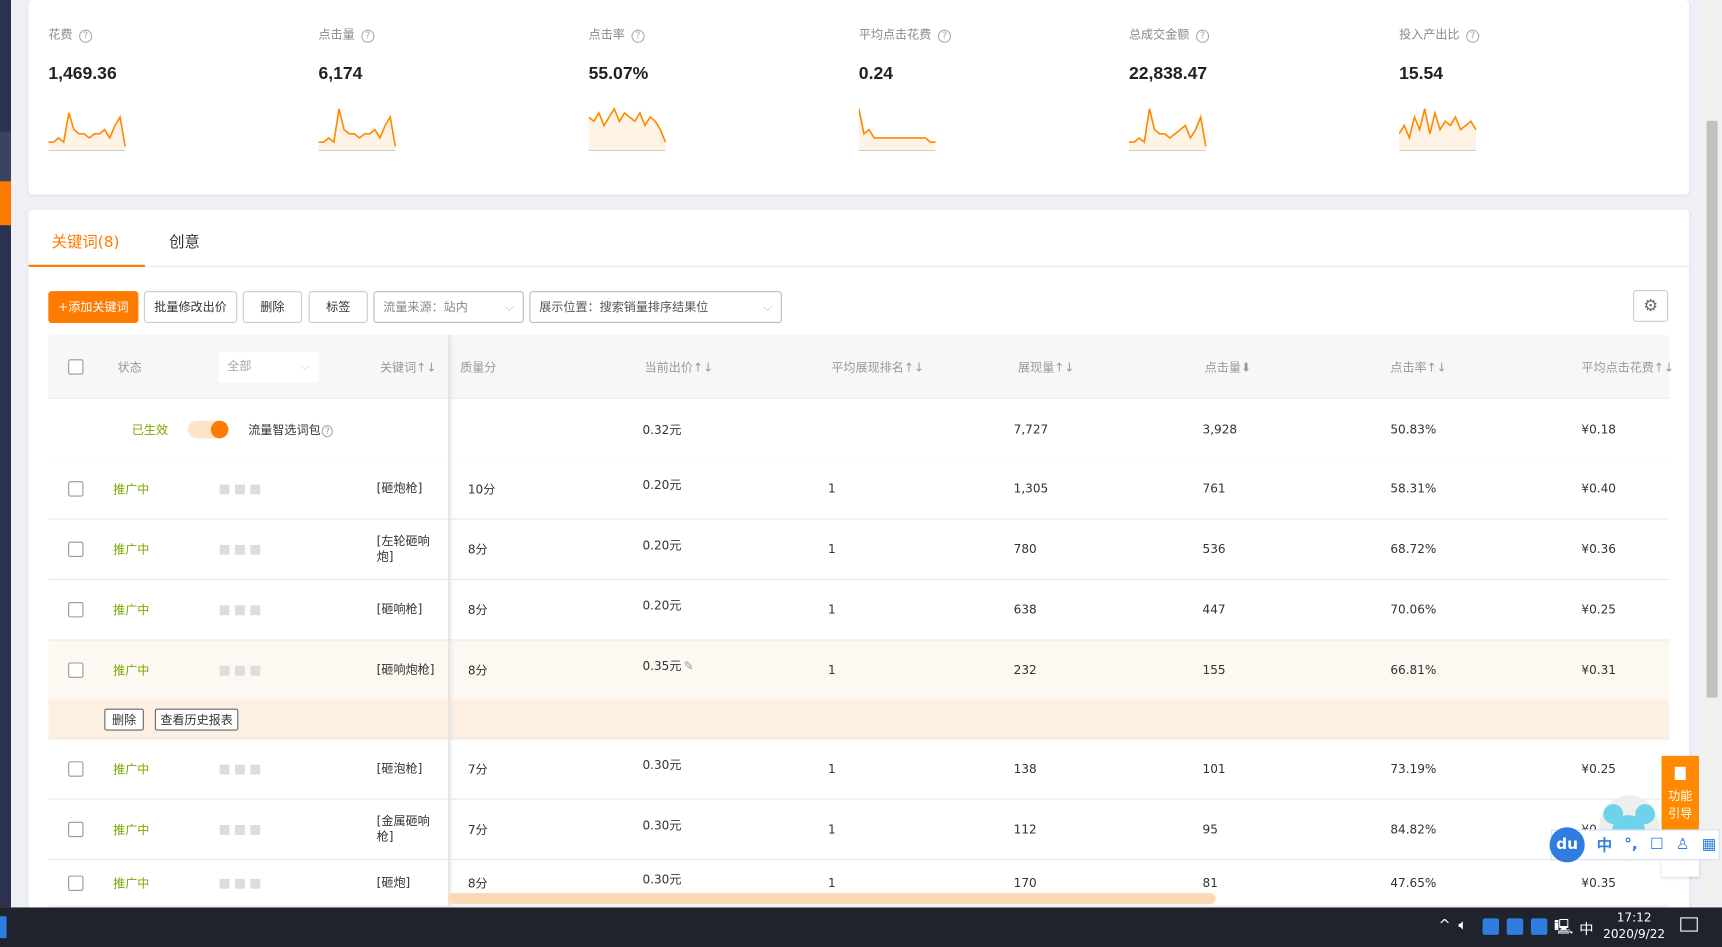 This screenshot has height=947, width=1722. Describe the element at coordinates (1046, 367) in the screenshot. I see `header-impressions: 展现量↑↓` at that location.